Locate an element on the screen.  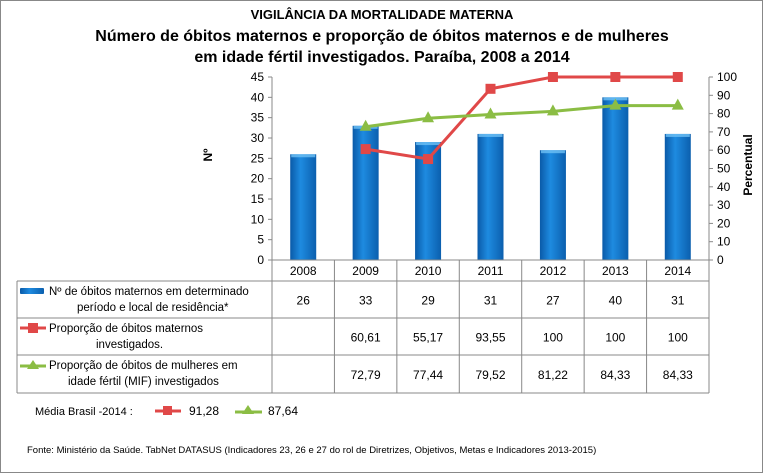
legend-label: investigados. is located at coordinates (129, 345).